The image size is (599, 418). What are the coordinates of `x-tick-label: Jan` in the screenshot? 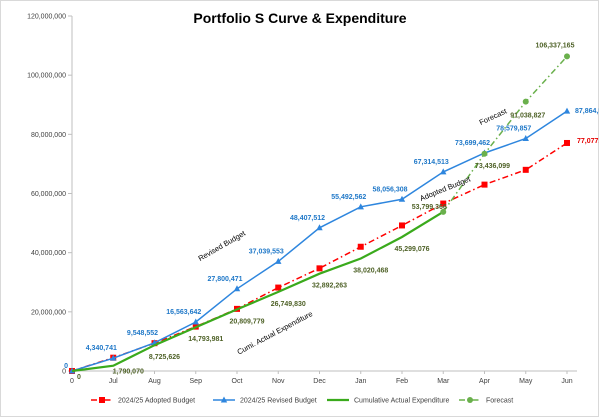 It's located at (360, 381).